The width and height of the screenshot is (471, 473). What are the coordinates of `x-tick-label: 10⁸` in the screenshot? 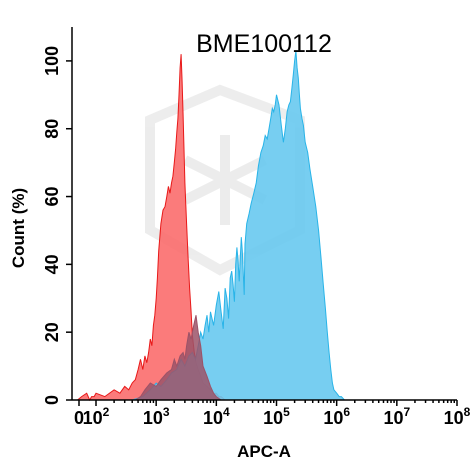 It's located at (457, 416).